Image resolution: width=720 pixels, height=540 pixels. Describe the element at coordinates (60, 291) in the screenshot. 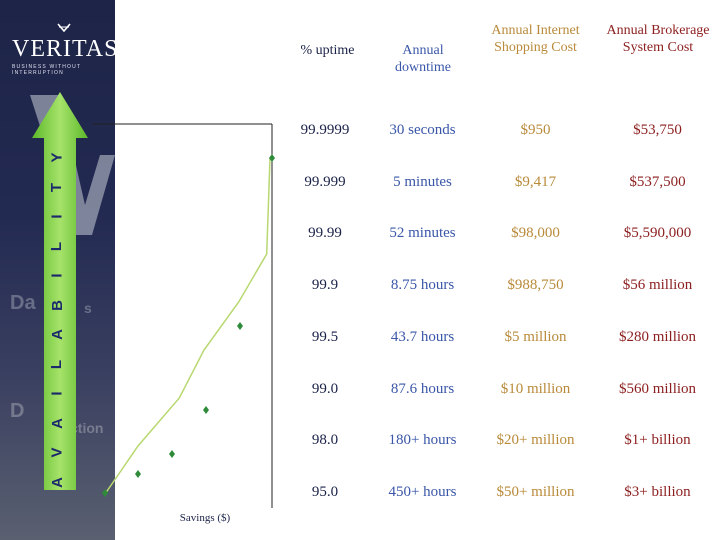

I see `availability-arrow-icon` at that location.